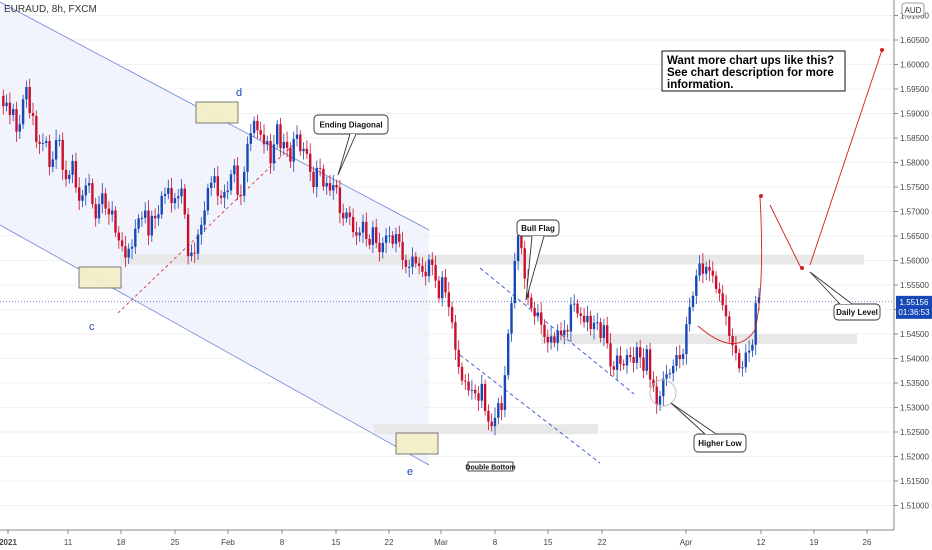 The image size is (932, 550). What do you see at coordinates (239, 93) in the screenshot?
I see `wave-label-d: d` at bounding box center [239, 93].